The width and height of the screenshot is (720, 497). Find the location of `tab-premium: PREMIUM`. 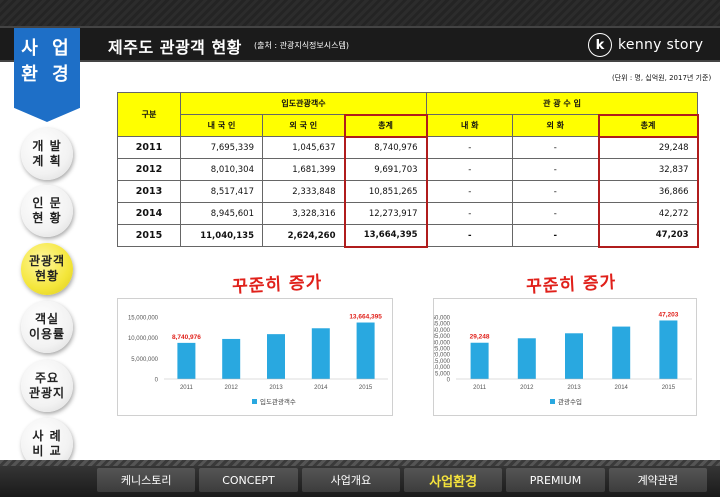

tab-premium: PREMIUM is located at coordinates (555, 480).